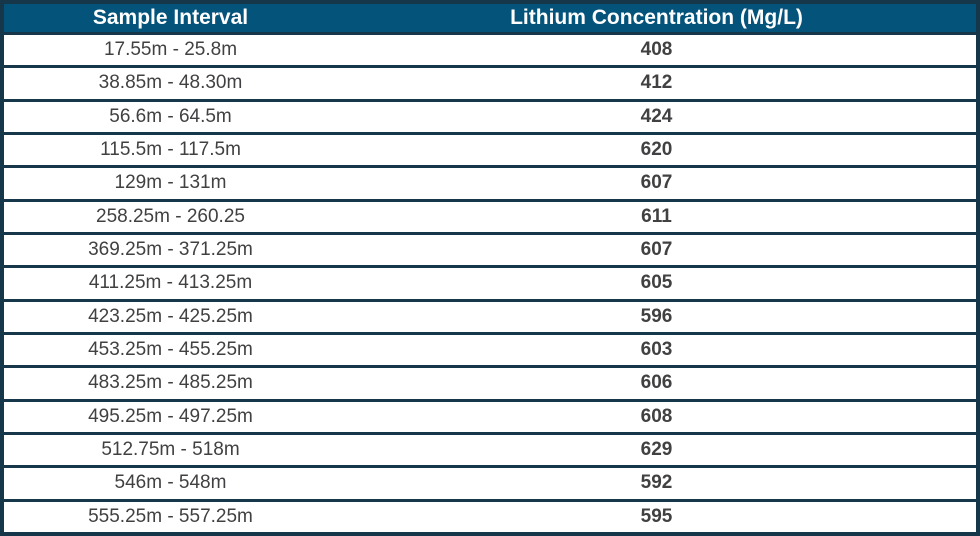 Image resolution: width=980 pixels, height=536 pixels. What do you see at coordinates (658, 18) in the screenshot?
I see `column-header-lithium-concentration: Lithium Concentration (Mg/L)` at bounding box center [658, 18].